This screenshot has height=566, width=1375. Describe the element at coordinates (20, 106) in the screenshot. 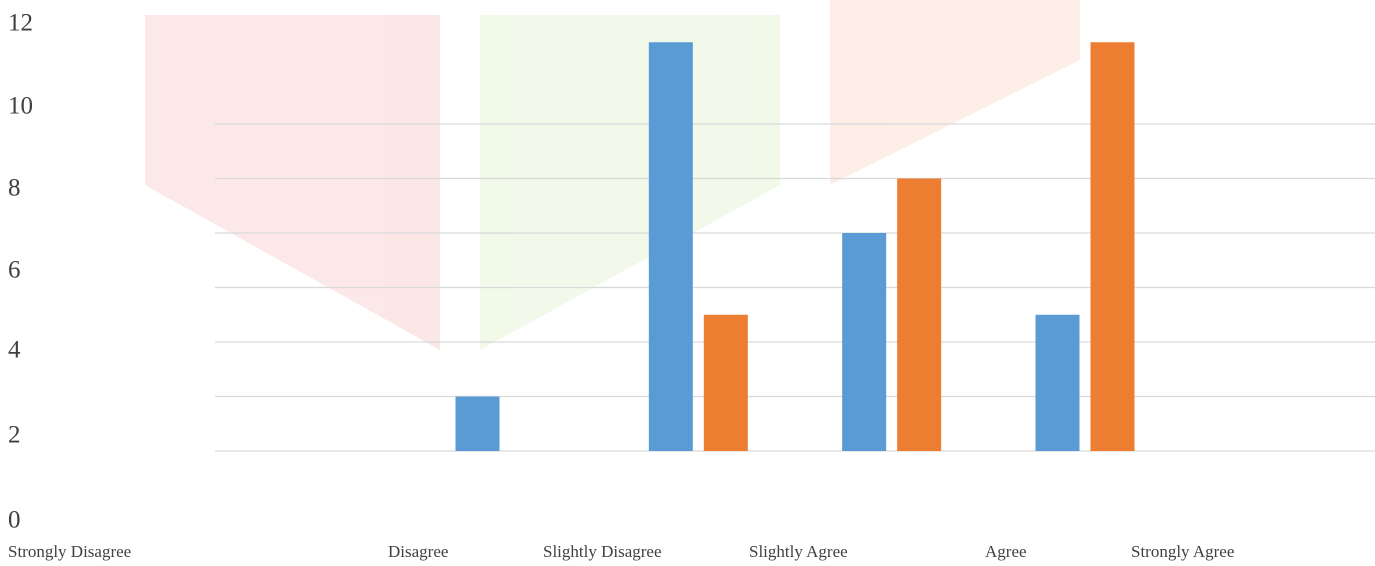

I see `y-tick-label: 10` at that location.